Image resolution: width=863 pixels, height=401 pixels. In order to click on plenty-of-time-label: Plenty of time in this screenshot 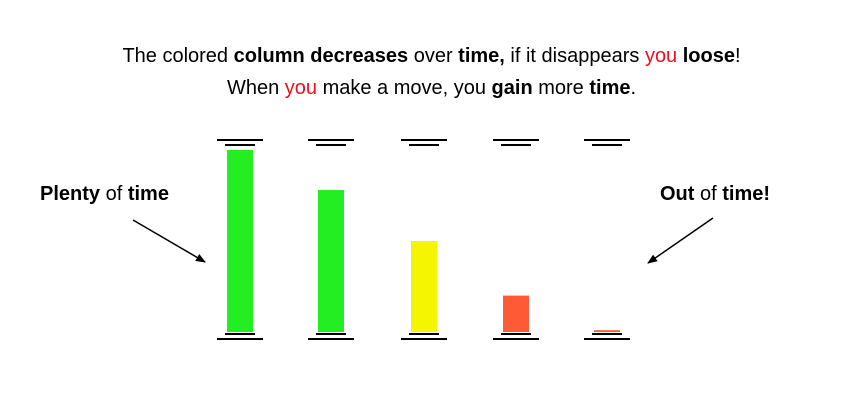, I will do `click(104, 194)`.